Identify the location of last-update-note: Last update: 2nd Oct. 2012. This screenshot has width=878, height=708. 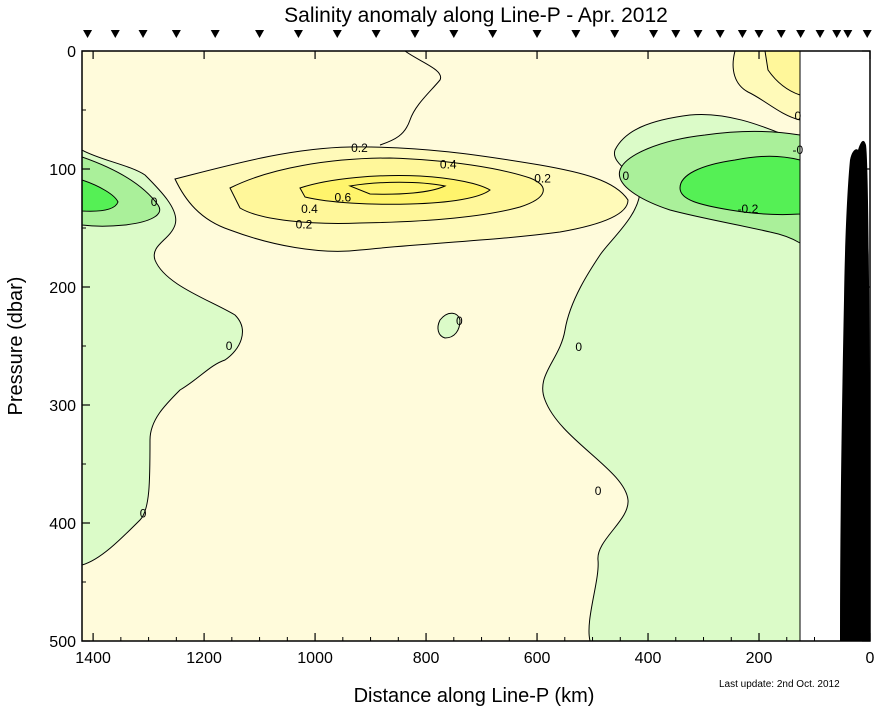
(779, 684).